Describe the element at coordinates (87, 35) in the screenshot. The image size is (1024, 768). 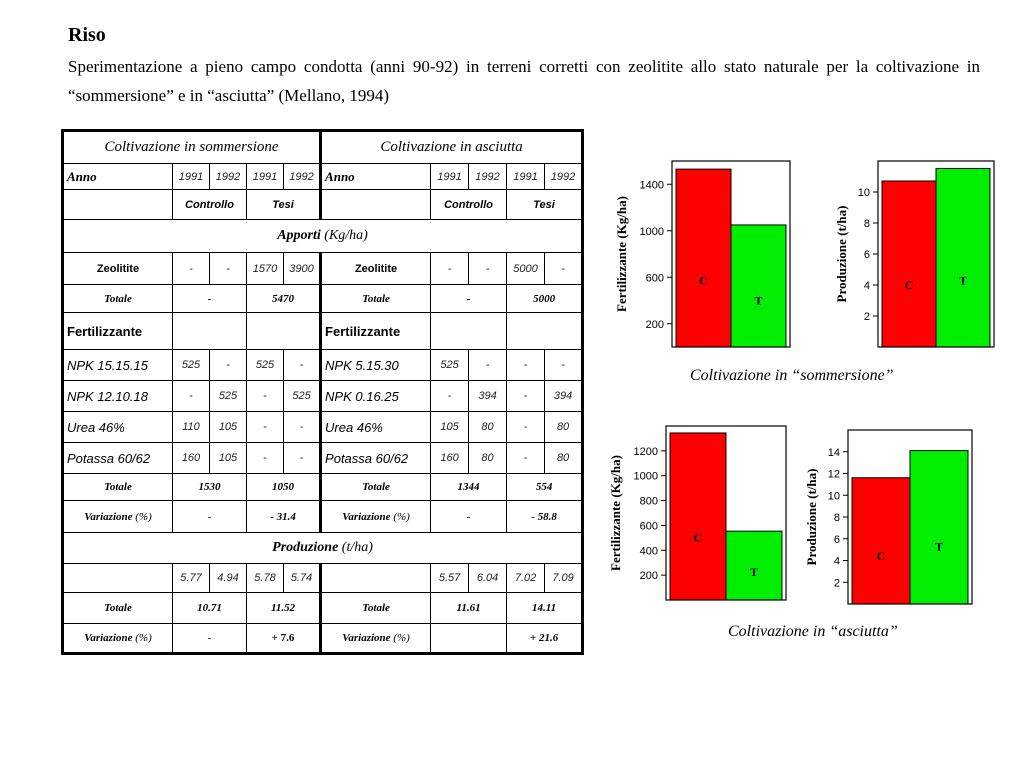
I see `page-title: Riso` at that location.